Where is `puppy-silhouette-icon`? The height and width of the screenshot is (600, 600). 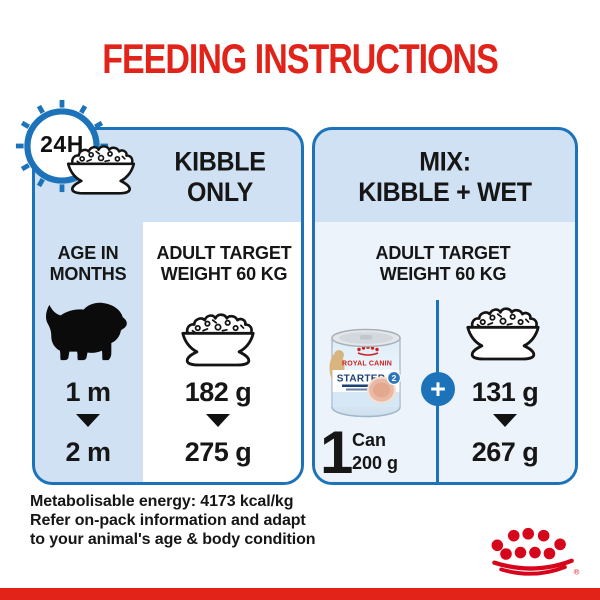
puppy-silhouette-icon is located at coordinates (87, 332).